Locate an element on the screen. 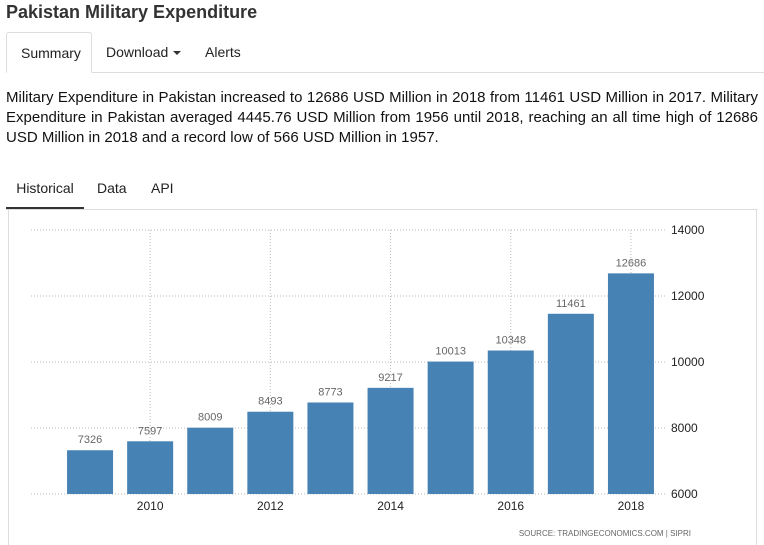  tab-label: Alerts is located at coordinates (223, 52).